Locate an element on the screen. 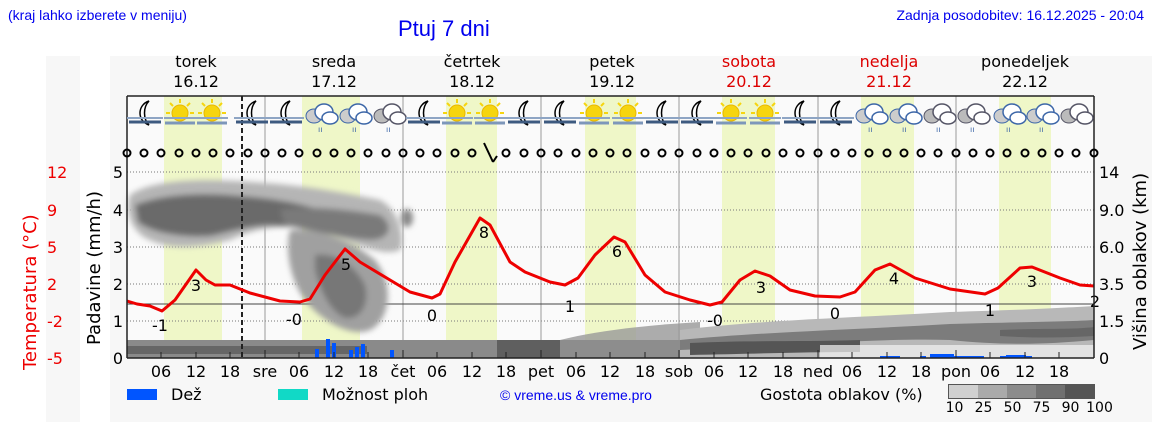 The image size is (1152, 443). cloud-density-scale is located at coordinates (1021, 391).